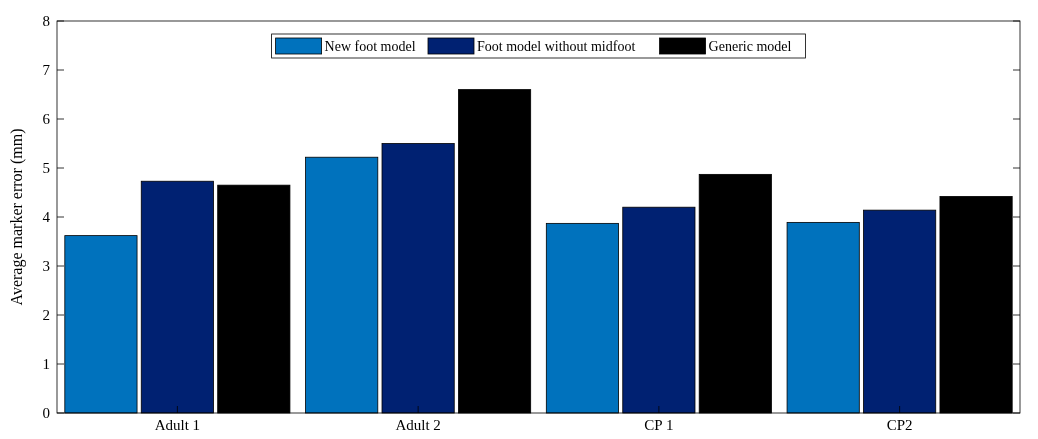 Image resolution: width=1038 pixels, height=439 pixels. I want to click on y-tick-label: 0, so click(46, 413).